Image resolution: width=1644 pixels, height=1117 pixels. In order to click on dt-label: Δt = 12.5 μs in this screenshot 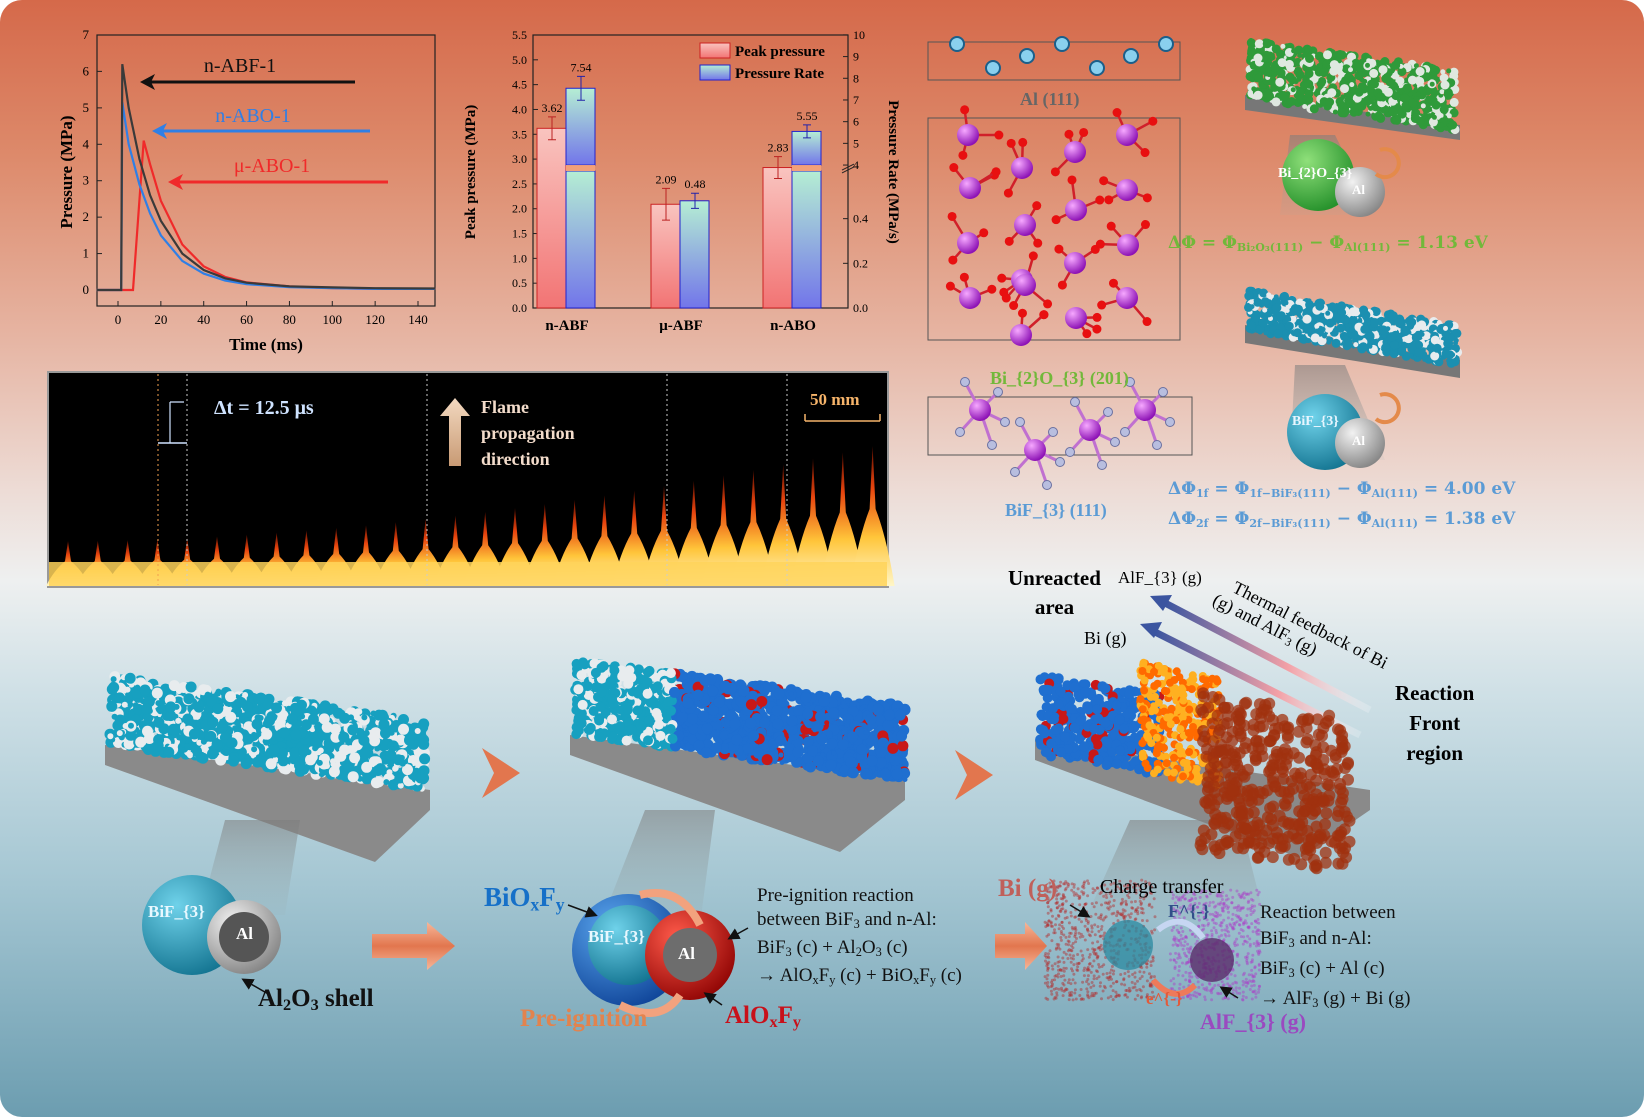, I will do `click(264, 408)`.